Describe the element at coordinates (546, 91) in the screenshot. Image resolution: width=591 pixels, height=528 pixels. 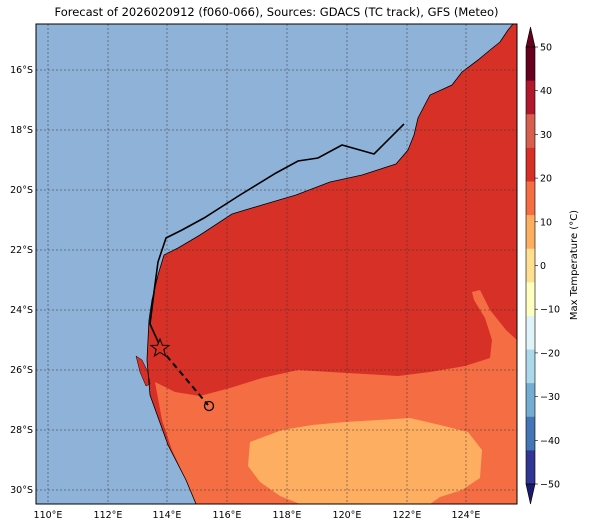
I see `colorbar-tick-label: 40` at that location.